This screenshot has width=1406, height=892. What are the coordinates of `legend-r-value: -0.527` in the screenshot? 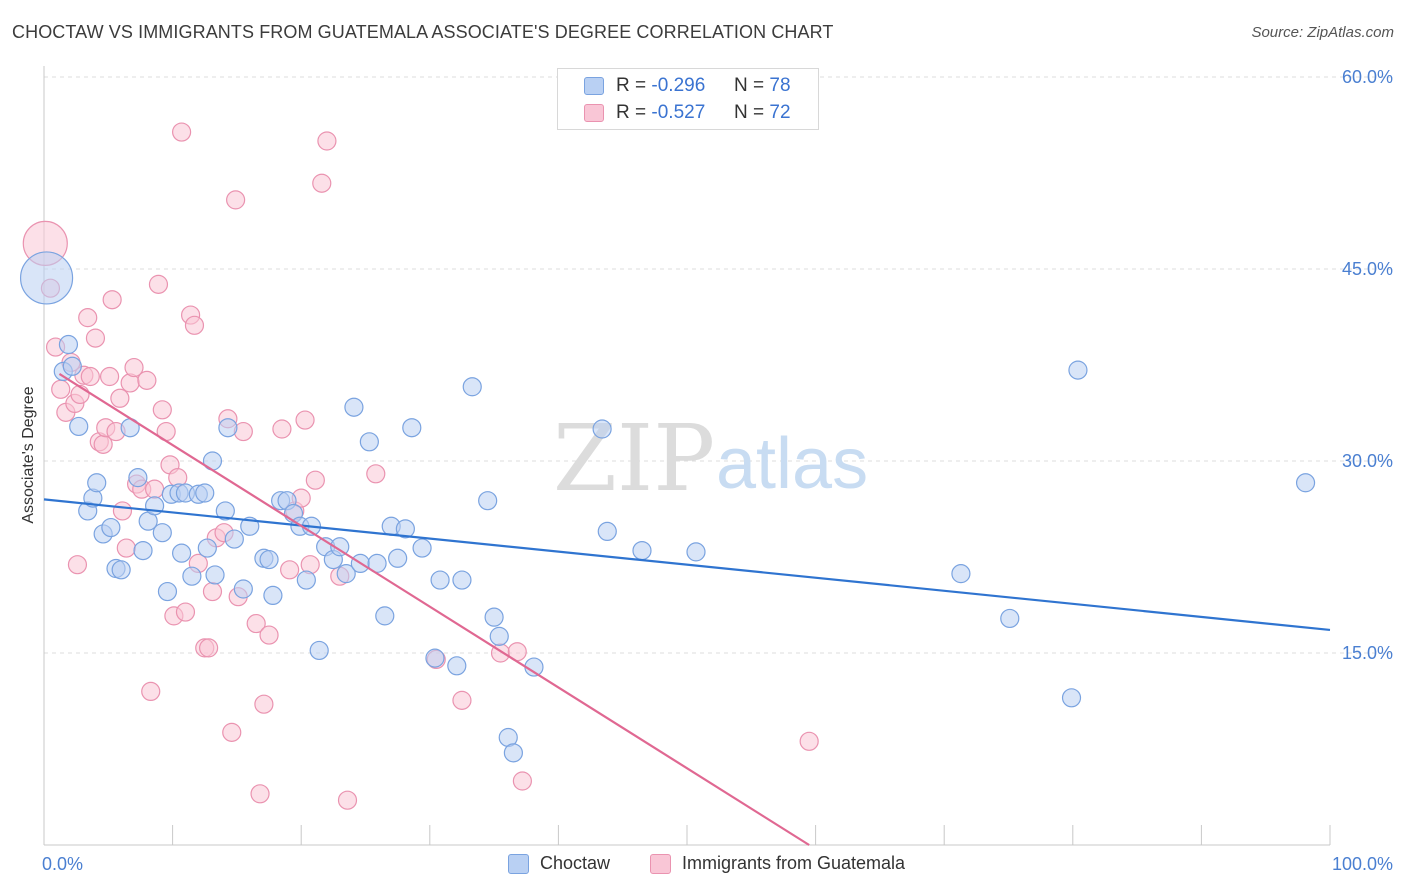 It's located at (678, 112).